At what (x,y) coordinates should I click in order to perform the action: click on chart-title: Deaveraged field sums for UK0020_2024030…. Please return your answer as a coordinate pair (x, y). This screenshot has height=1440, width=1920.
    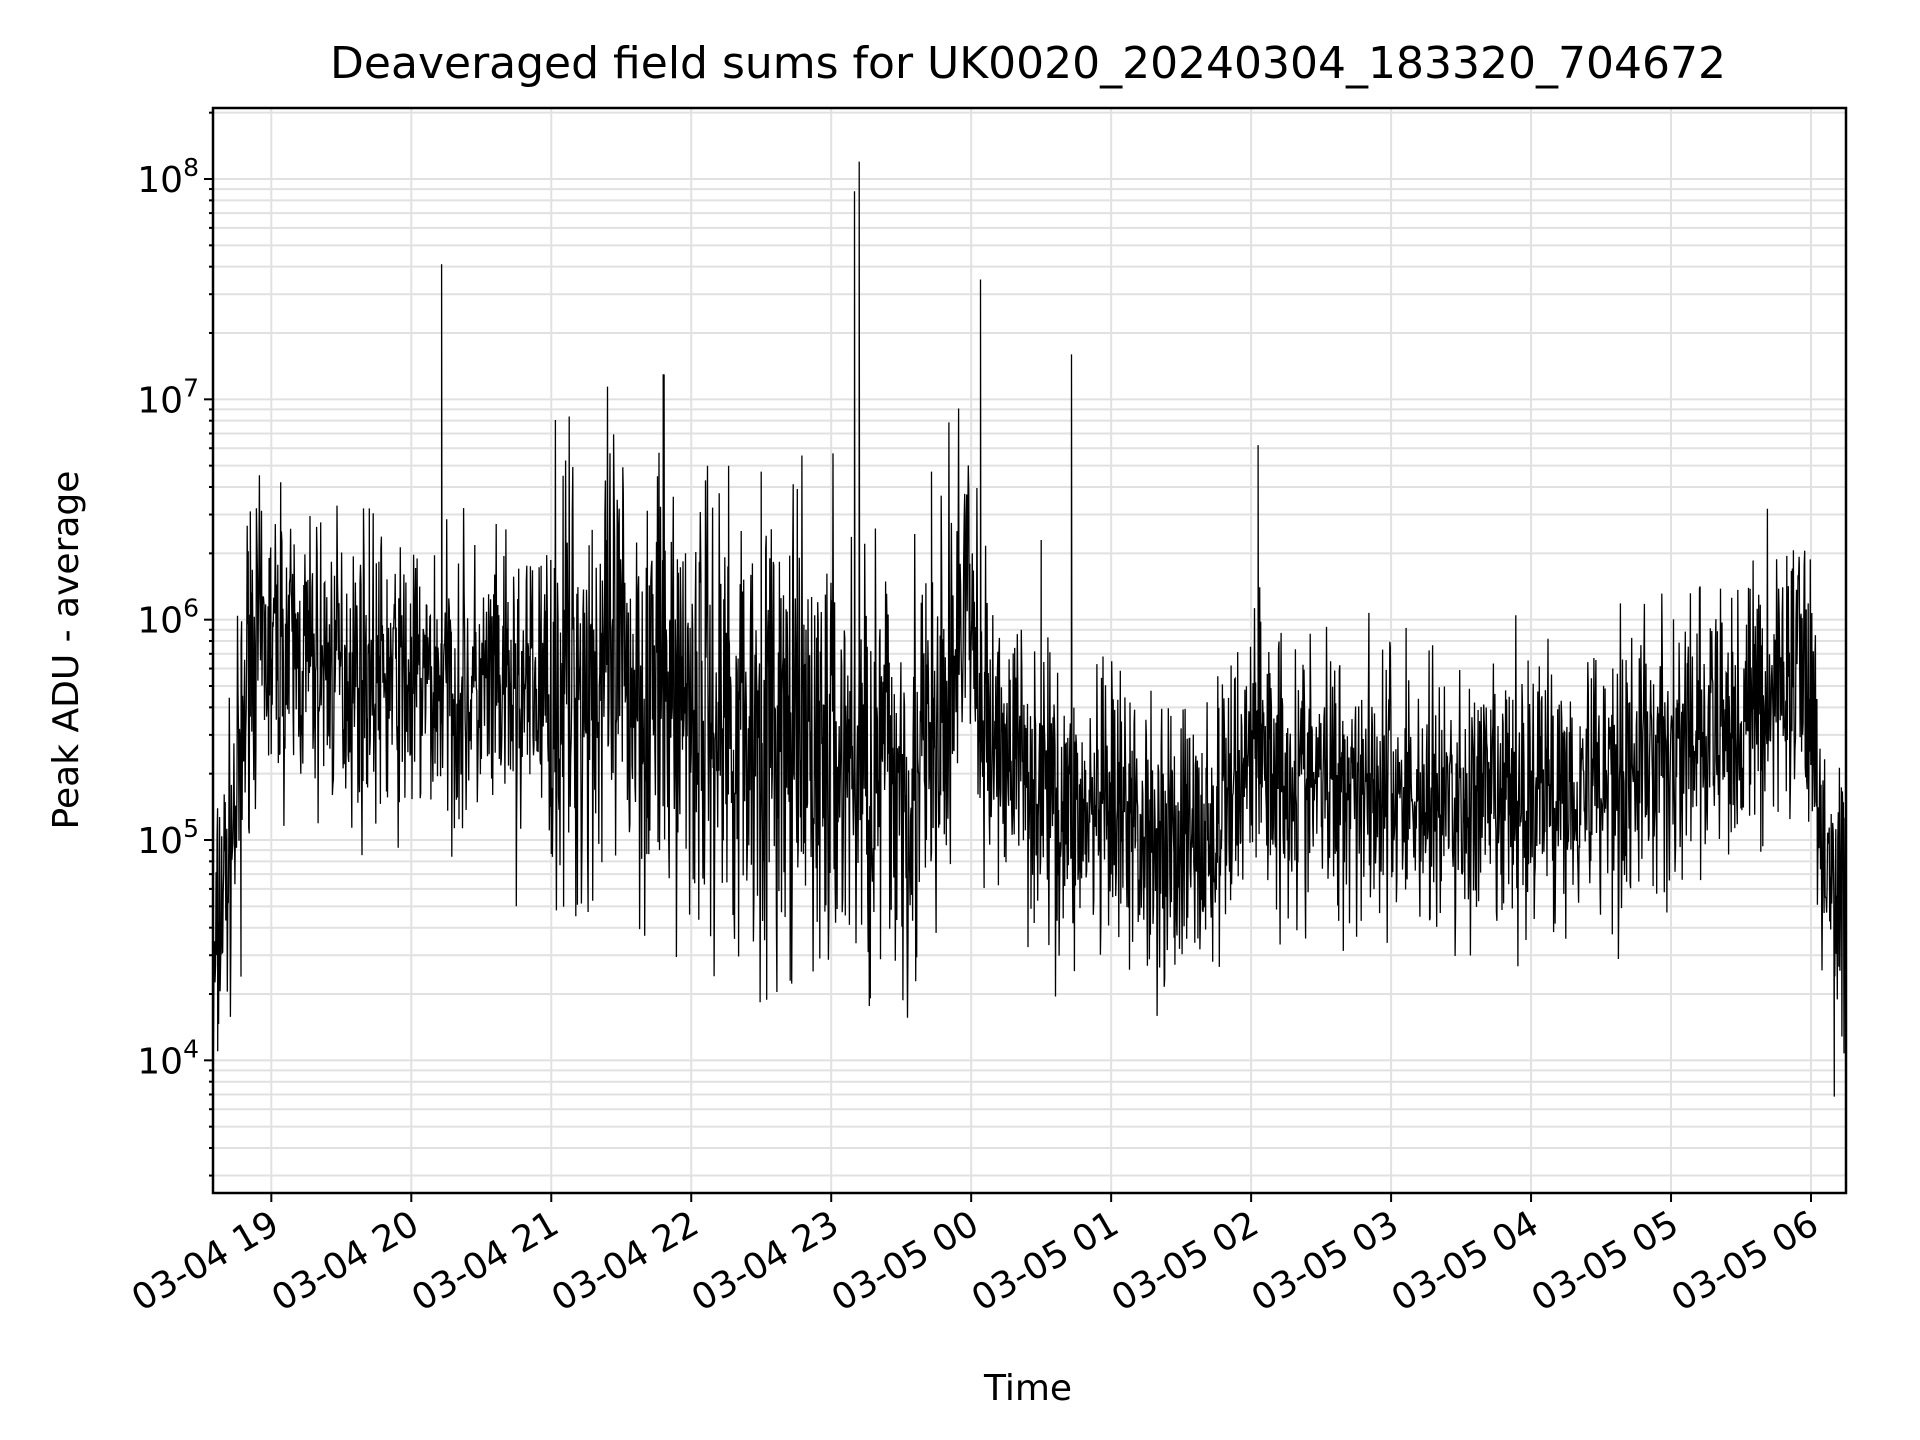
    Looking at the image, I should click on (1028, 63).